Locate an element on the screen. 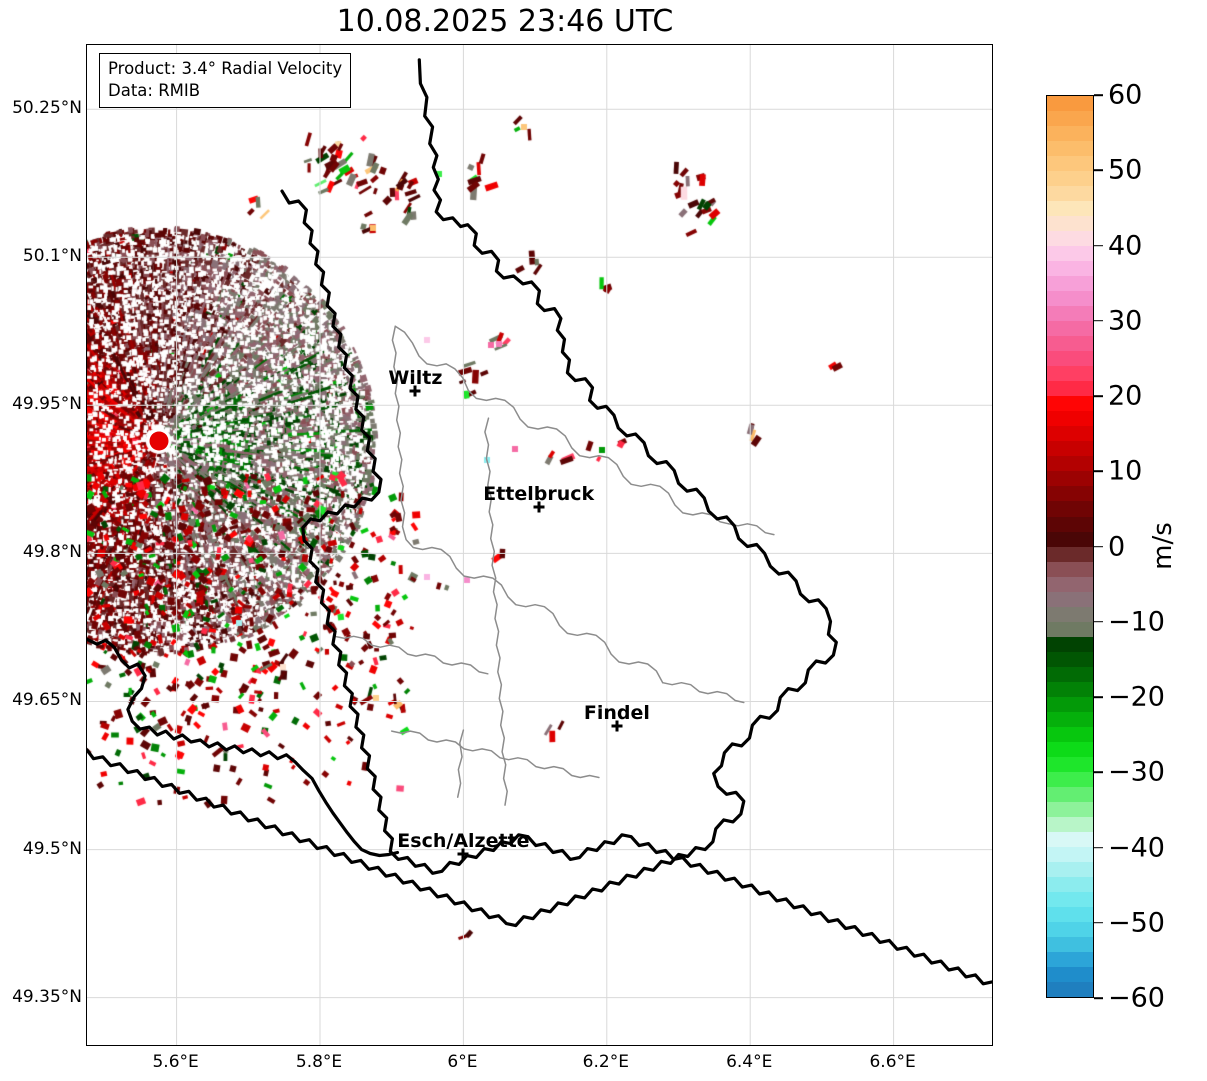 This screenshot has width=1207, height=1081. x-tick-label: 6.2°E is located at coordinates (605, 1062).